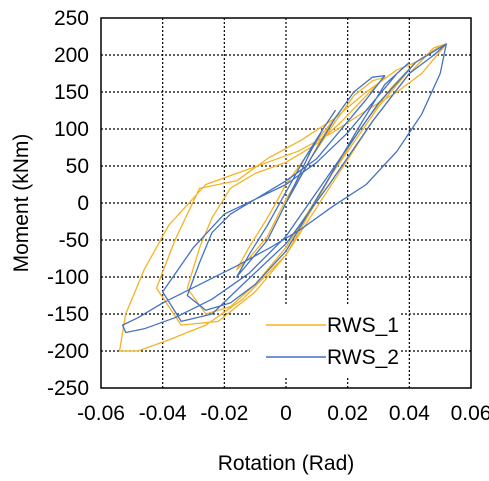 The image size is (489, 481). Describe the element at coordinates (224, 413) in the screenshot. I see `x-tick-label: -0.02` at that location.